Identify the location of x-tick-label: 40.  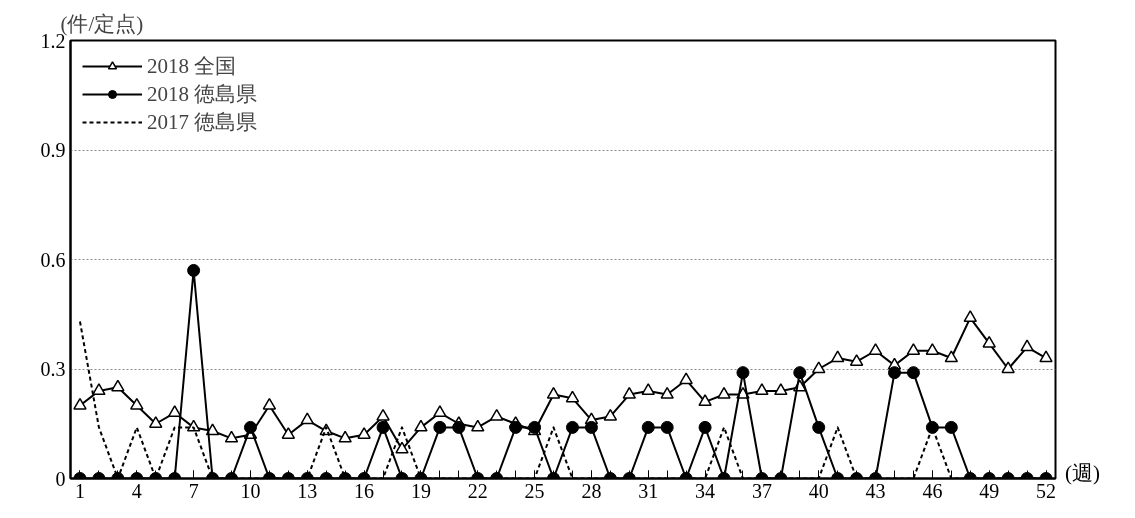
(818, 490).